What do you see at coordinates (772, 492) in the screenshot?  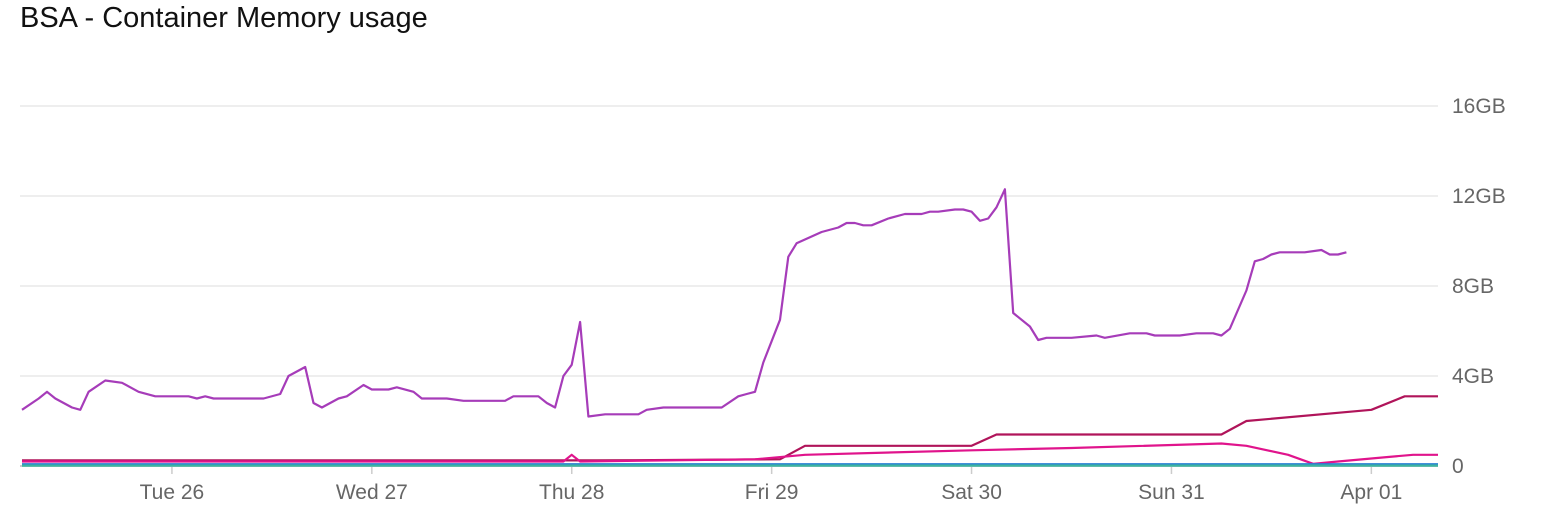 I see `x-tick-label: Fri 29` at bounding box center [772, 492].